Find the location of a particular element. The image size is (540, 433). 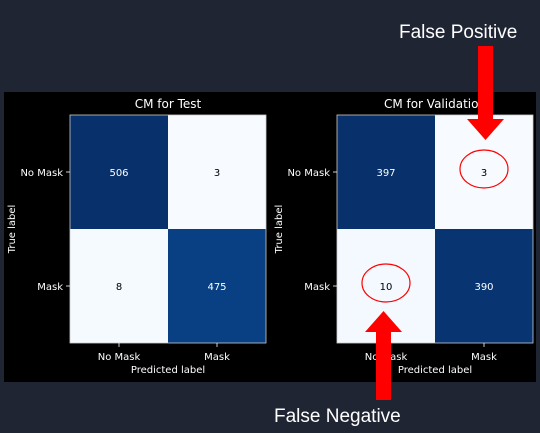

cell-value: 475 is located at coordinates (216, 287).